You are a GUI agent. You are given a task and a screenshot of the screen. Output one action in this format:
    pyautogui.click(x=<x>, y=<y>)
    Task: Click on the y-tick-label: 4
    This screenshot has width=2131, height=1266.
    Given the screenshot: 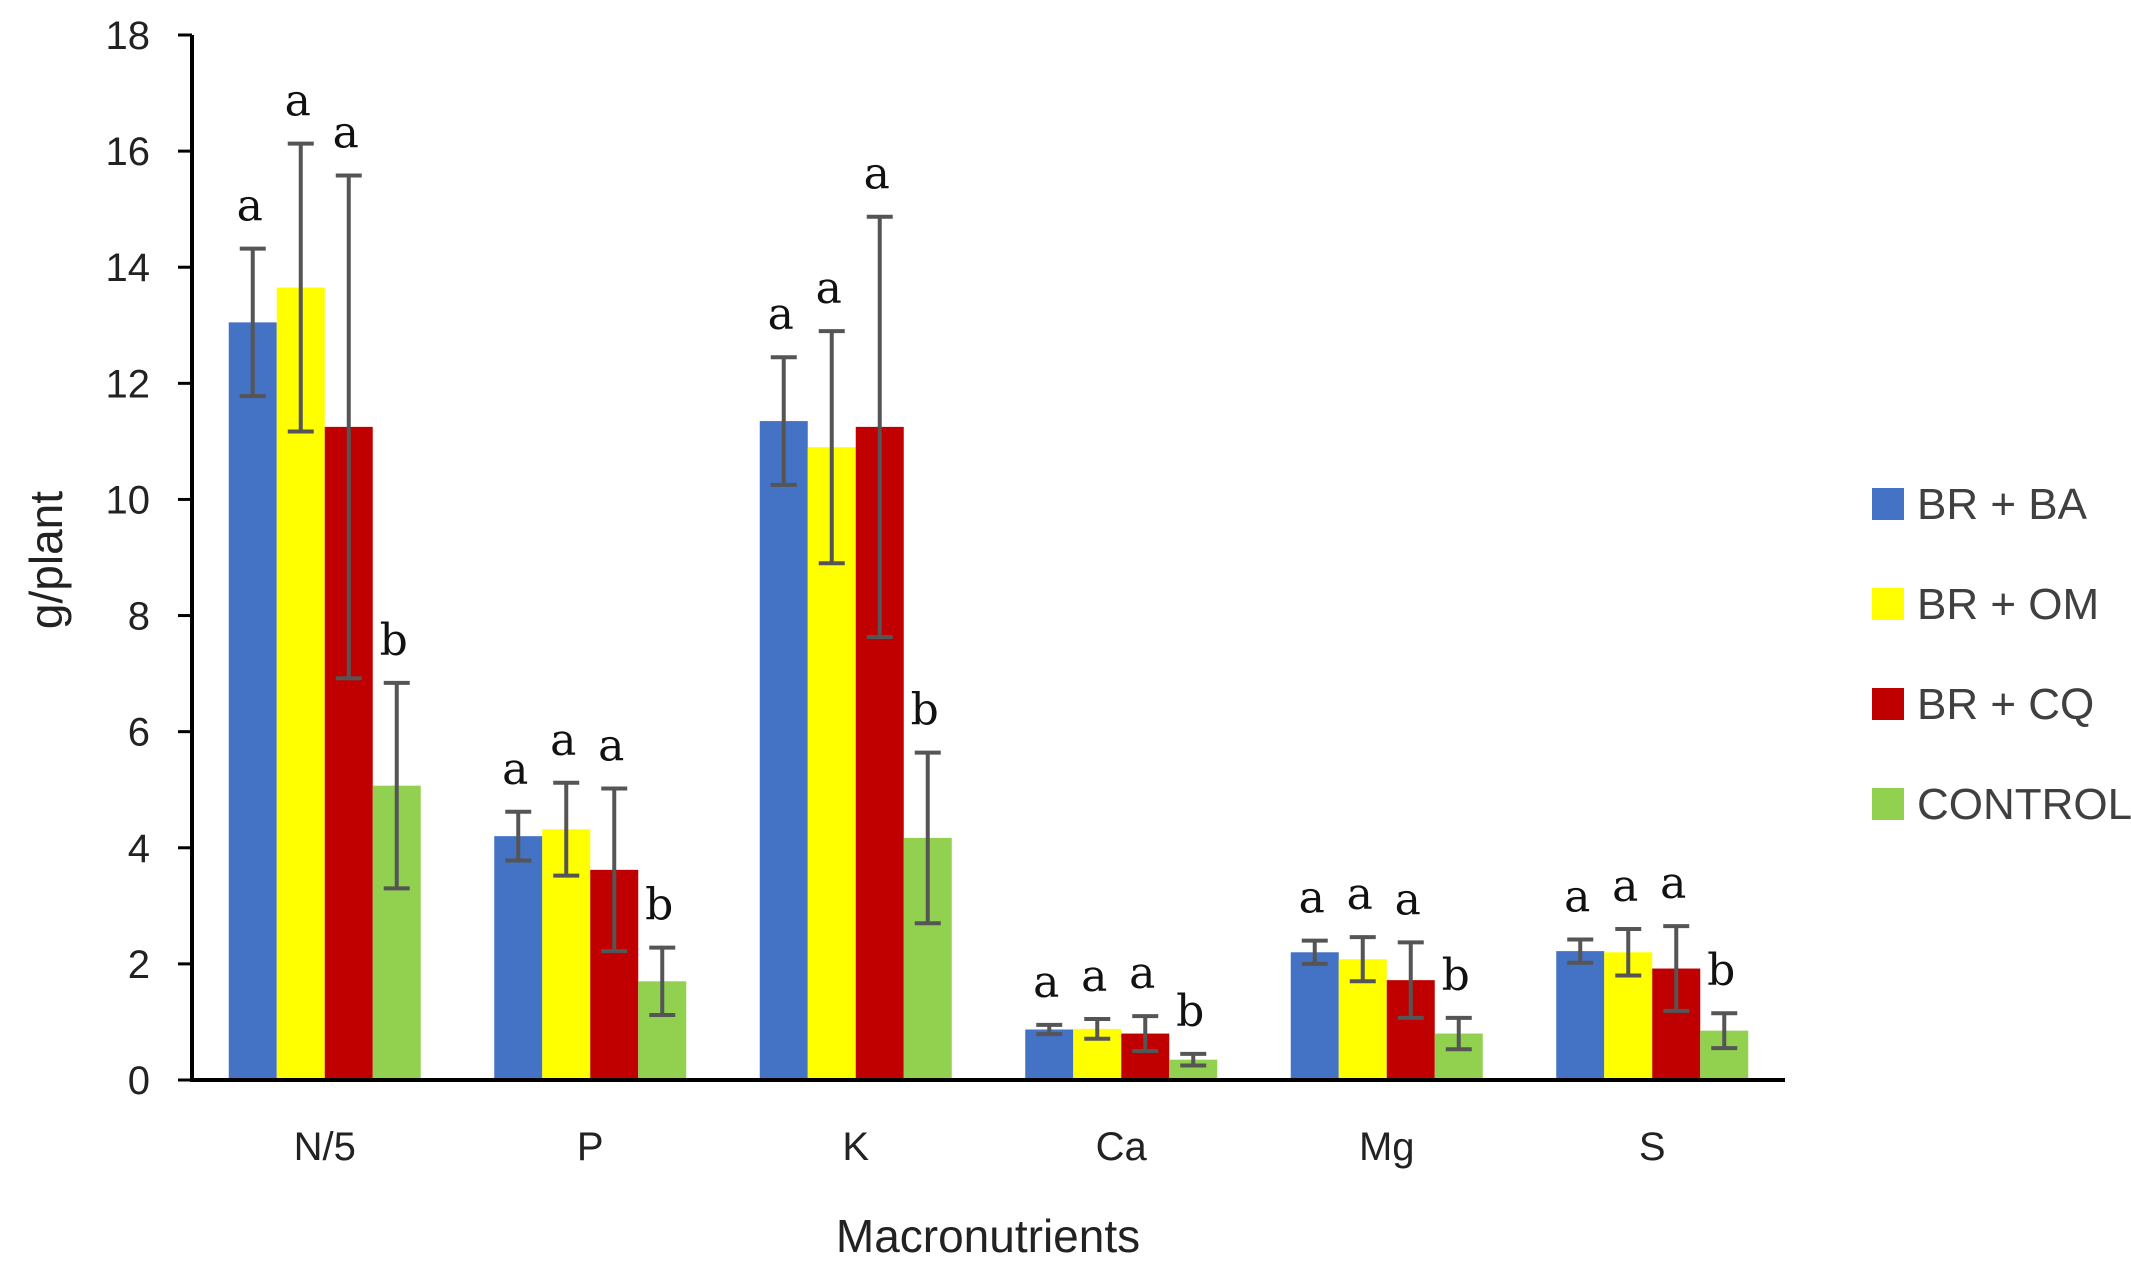 What is the action you would take?
    pyautogui.click(x=139, y=849)
    